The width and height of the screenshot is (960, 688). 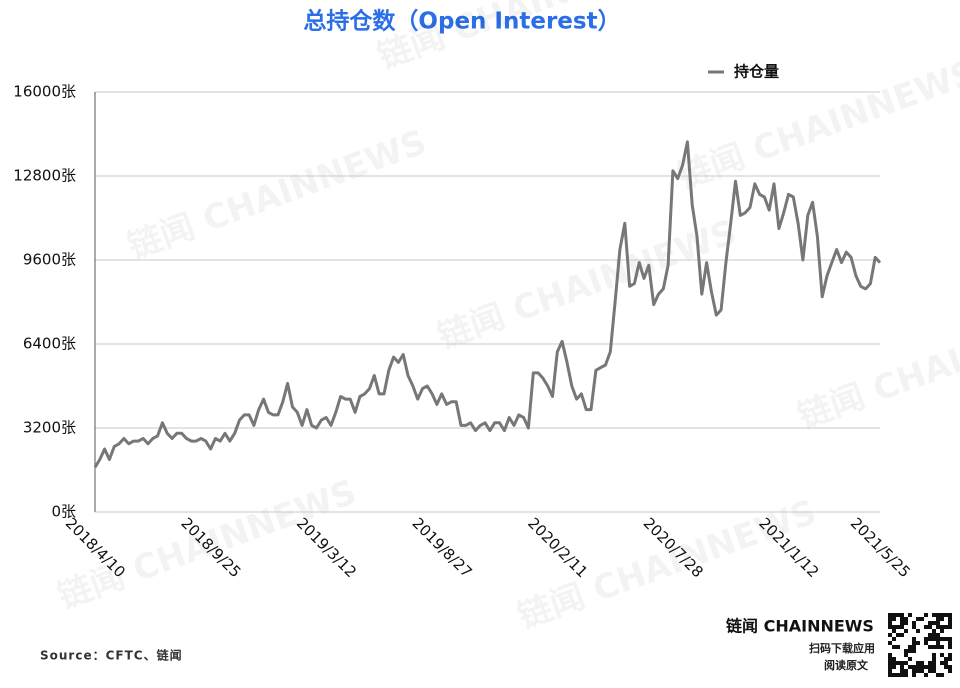 What do you see at coordinates (326, 547) in the screenshot?
I see `x-tick-label: 2019/3/12` at bounding box center [326, 547].